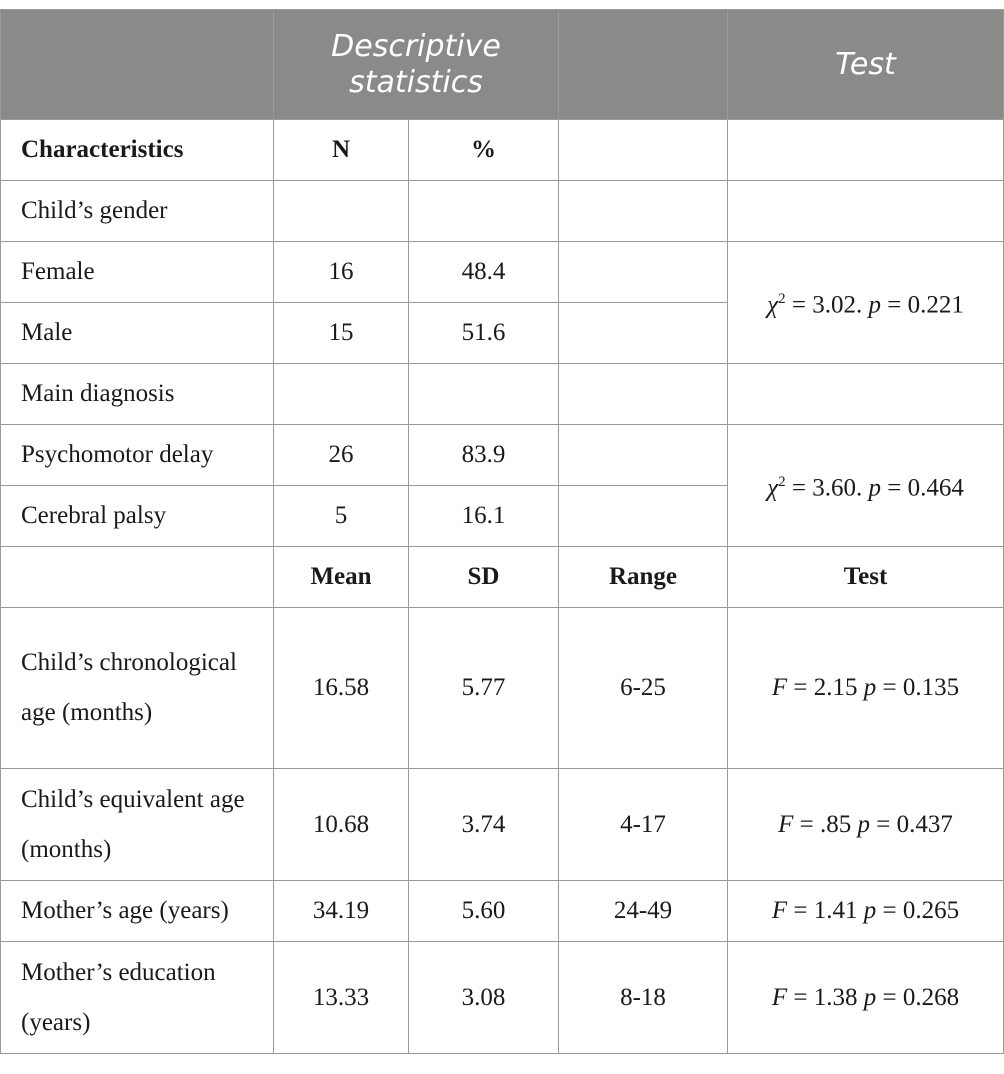  I want to click on row-n: 5, so click(341, 516).